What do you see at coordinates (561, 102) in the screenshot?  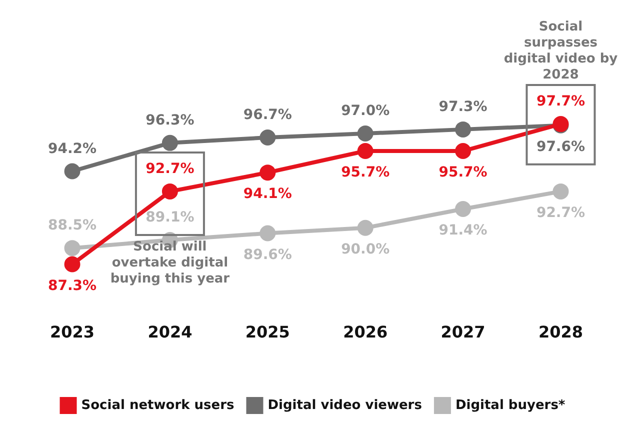 I see `data-label: 97.7%` at bounding box center [561, 102].